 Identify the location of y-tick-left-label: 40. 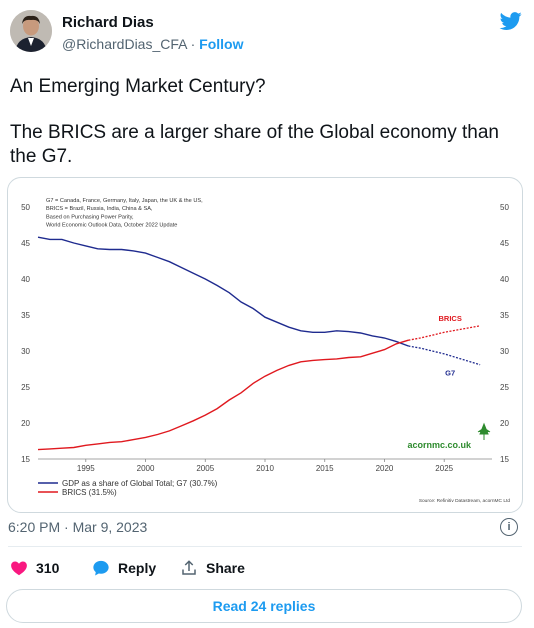
(25, 279).